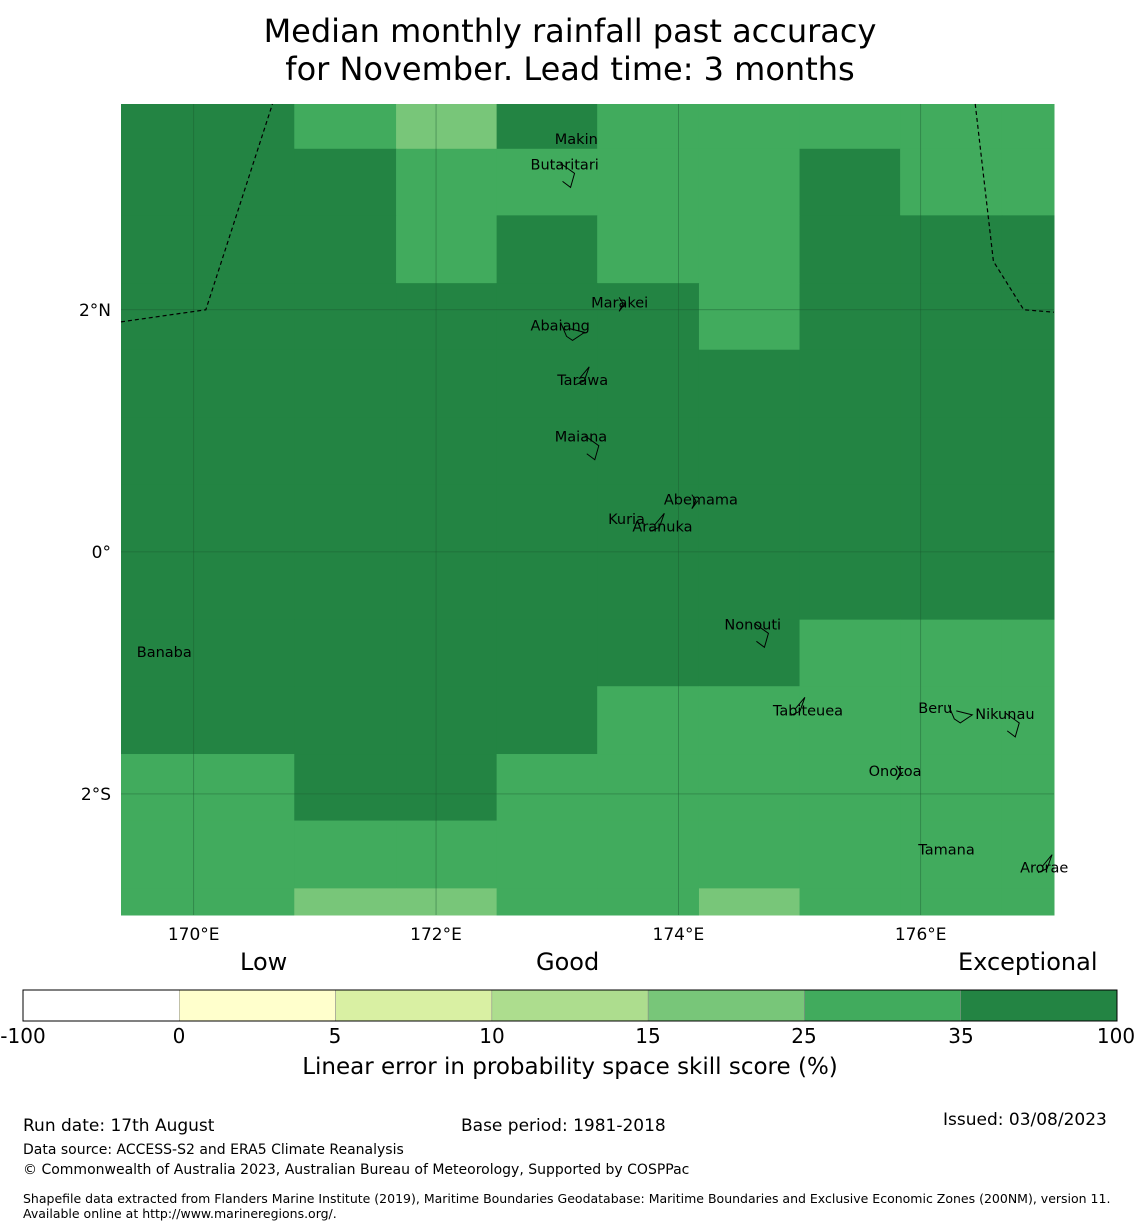 Image resolution: width=1140 pixels, height=1230 pixels. Describe the element at coordinates (807, 711) in the screenshot. I see `place-label: Tabiteuea` at that location.